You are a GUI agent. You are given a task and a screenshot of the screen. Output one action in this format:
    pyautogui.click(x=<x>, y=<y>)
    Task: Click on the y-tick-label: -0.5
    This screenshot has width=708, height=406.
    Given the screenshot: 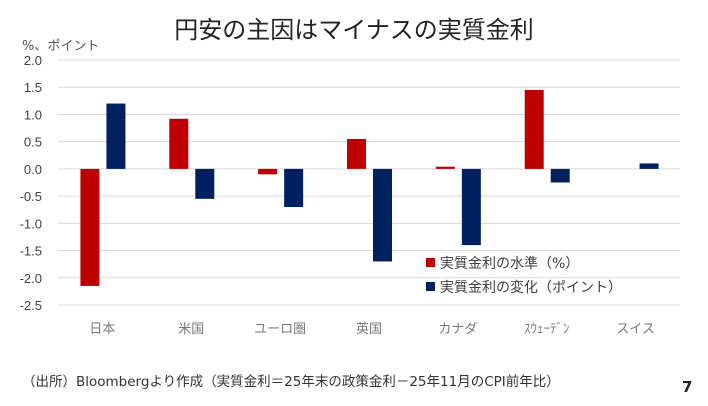 What is the action you would take?
    pyautogui.click(x=31, y=196)
    